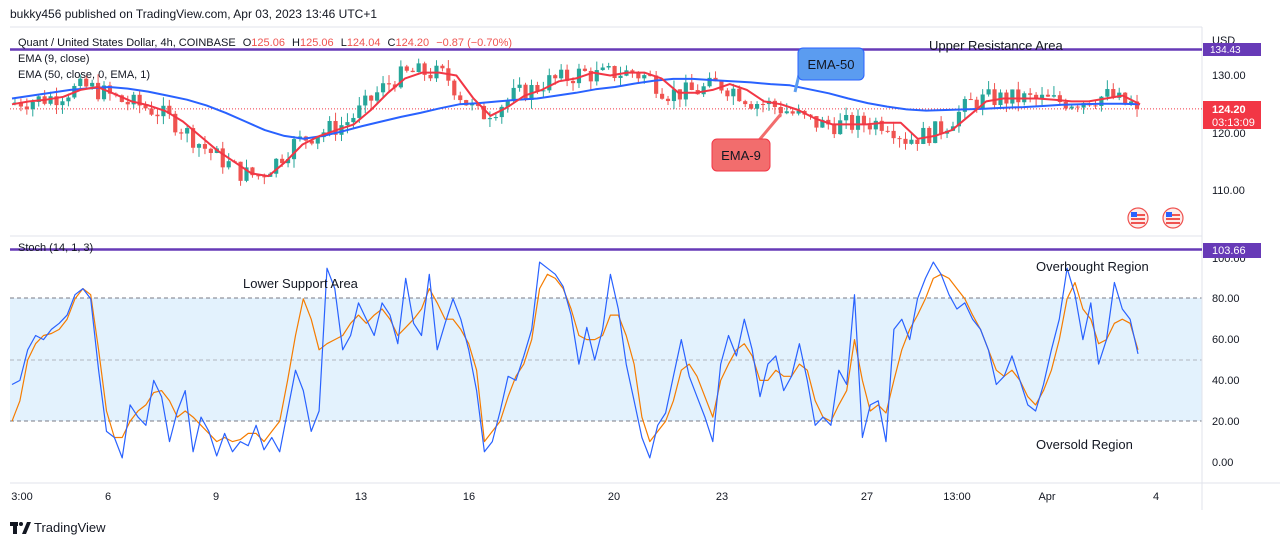  What do you see at coordinates (1222, 463) in the screenshot?
I see `stoch-tick: 0.00` at bounding box center [1222, 463].